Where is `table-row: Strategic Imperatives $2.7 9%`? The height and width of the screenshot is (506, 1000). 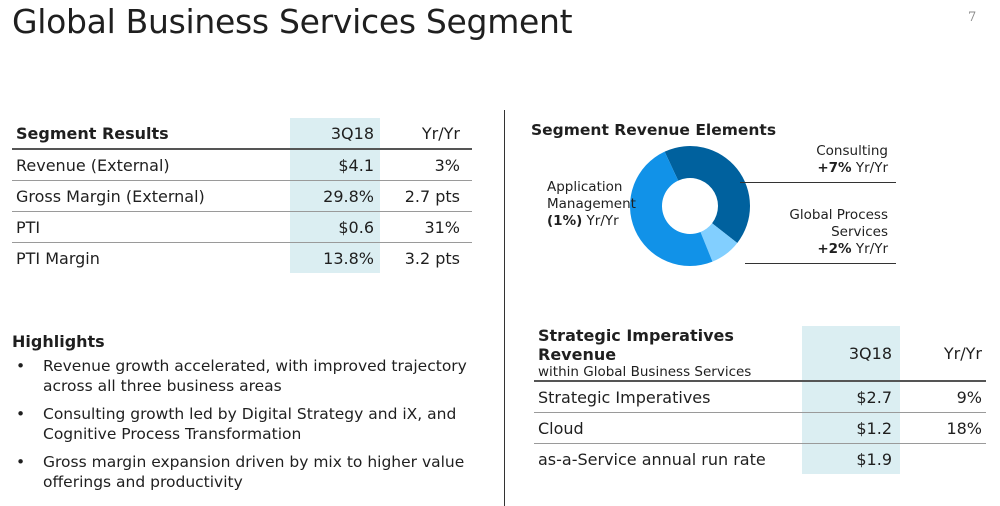 table-row: Strategic Imperatives $2.7 9% is located at coordinates (760, 397).